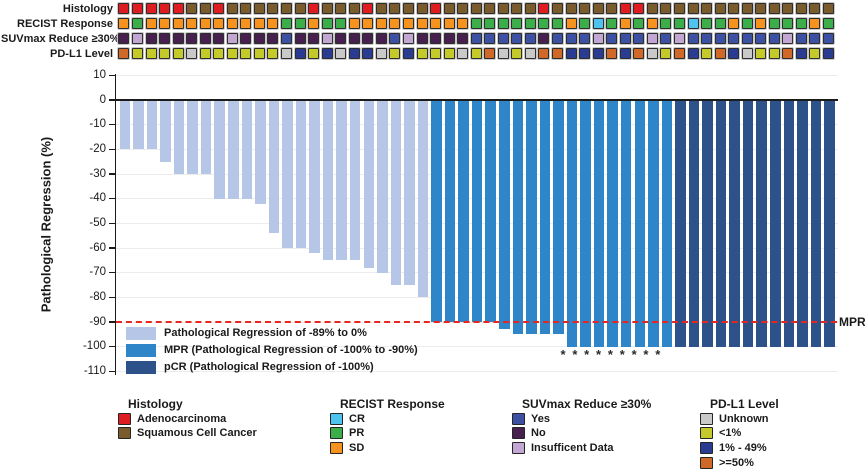  Describe the element at coordinates (141, 350) in the screenshot. I see `mpr-legend-swatch` at that location.